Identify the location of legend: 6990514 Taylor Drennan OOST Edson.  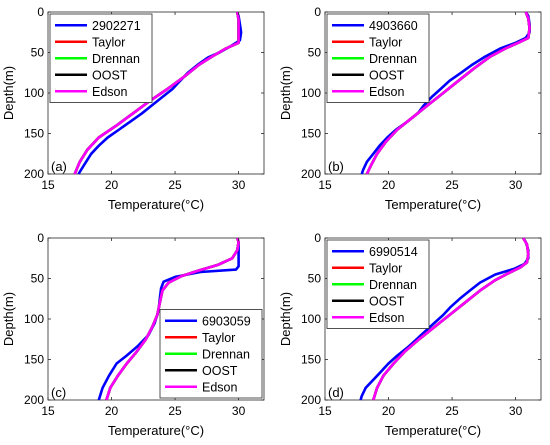
(378, 284).